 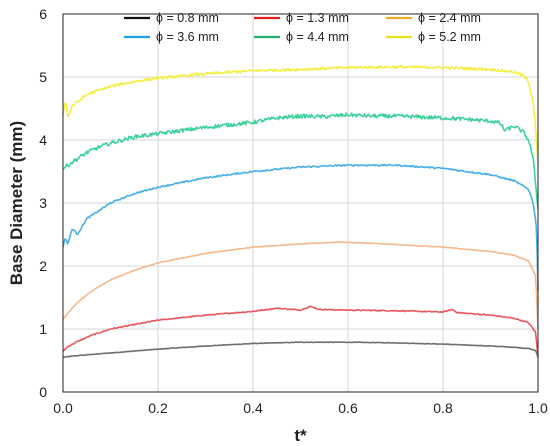 What do you see at coordinates (449, 18) in the screenshot?
I see `legend-label: ϕ = 2.4 mm` at bounding box center [449, 18].